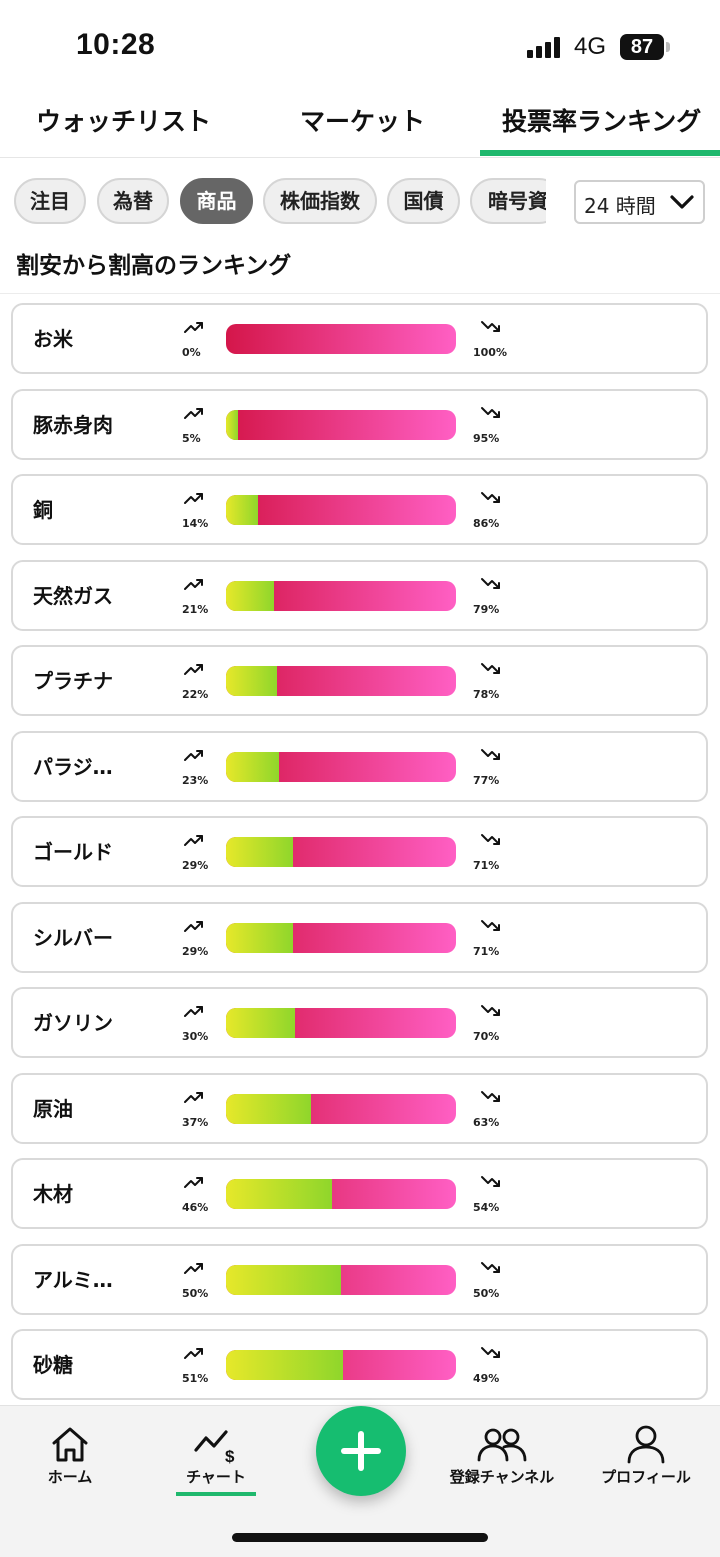  Describe the element at coordinates (359, 1279) in the screenshot. I see `ranking-row: アルミ… 50% 50%` at that location.